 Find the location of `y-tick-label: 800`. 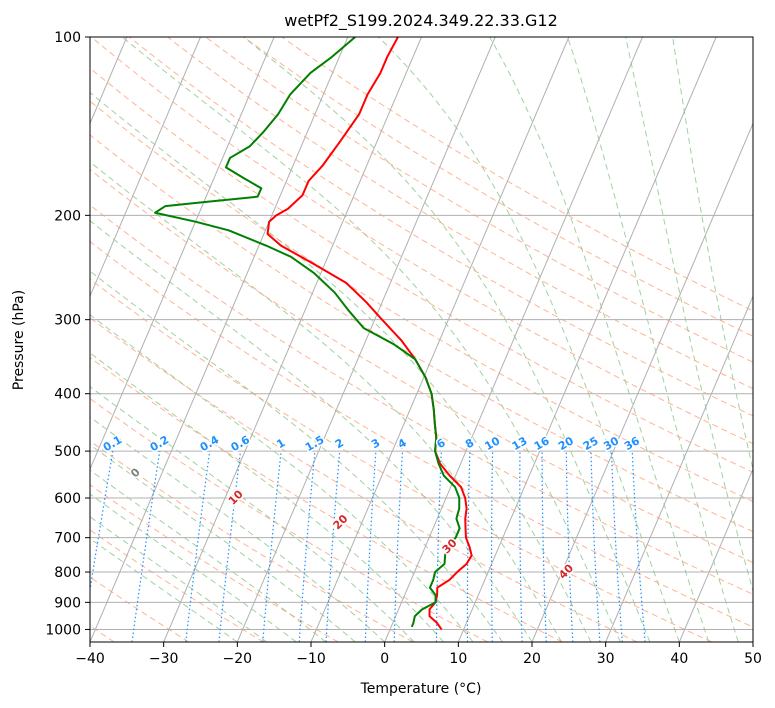

y-tick-label: 800 is located at coordinates (67, 573).